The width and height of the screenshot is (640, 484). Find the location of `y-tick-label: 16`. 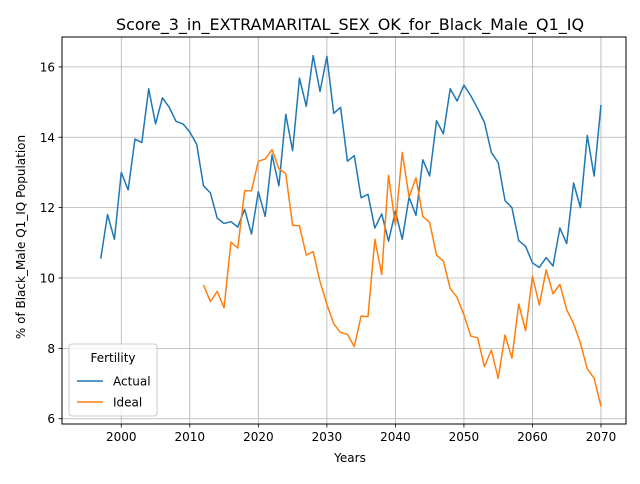

y-tick-label: 16 is located at coordinates (47, 67).